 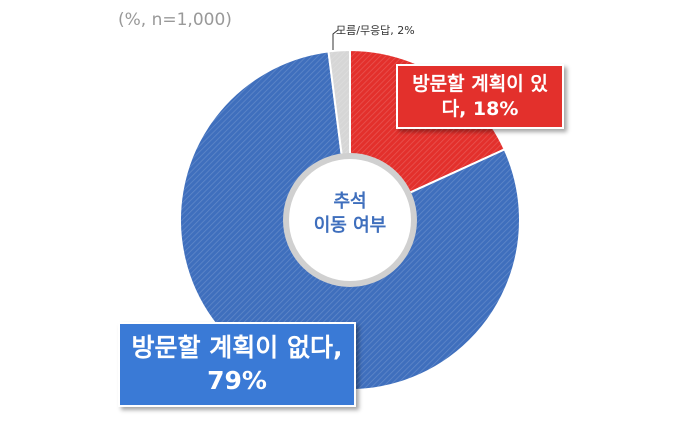 What do you see at coordinates (350, 226) in the screenshot?
I see `center-line: 이동 여부` at bounding box center [350, 226].